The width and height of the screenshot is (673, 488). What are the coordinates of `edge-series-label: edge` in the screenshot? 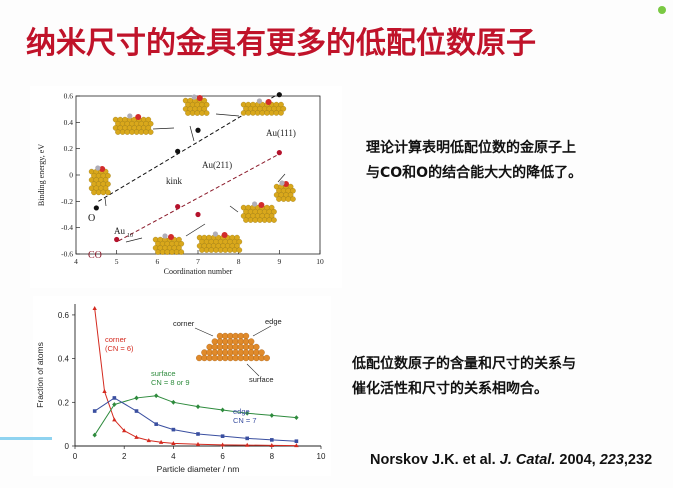 It's located at (241, 411).